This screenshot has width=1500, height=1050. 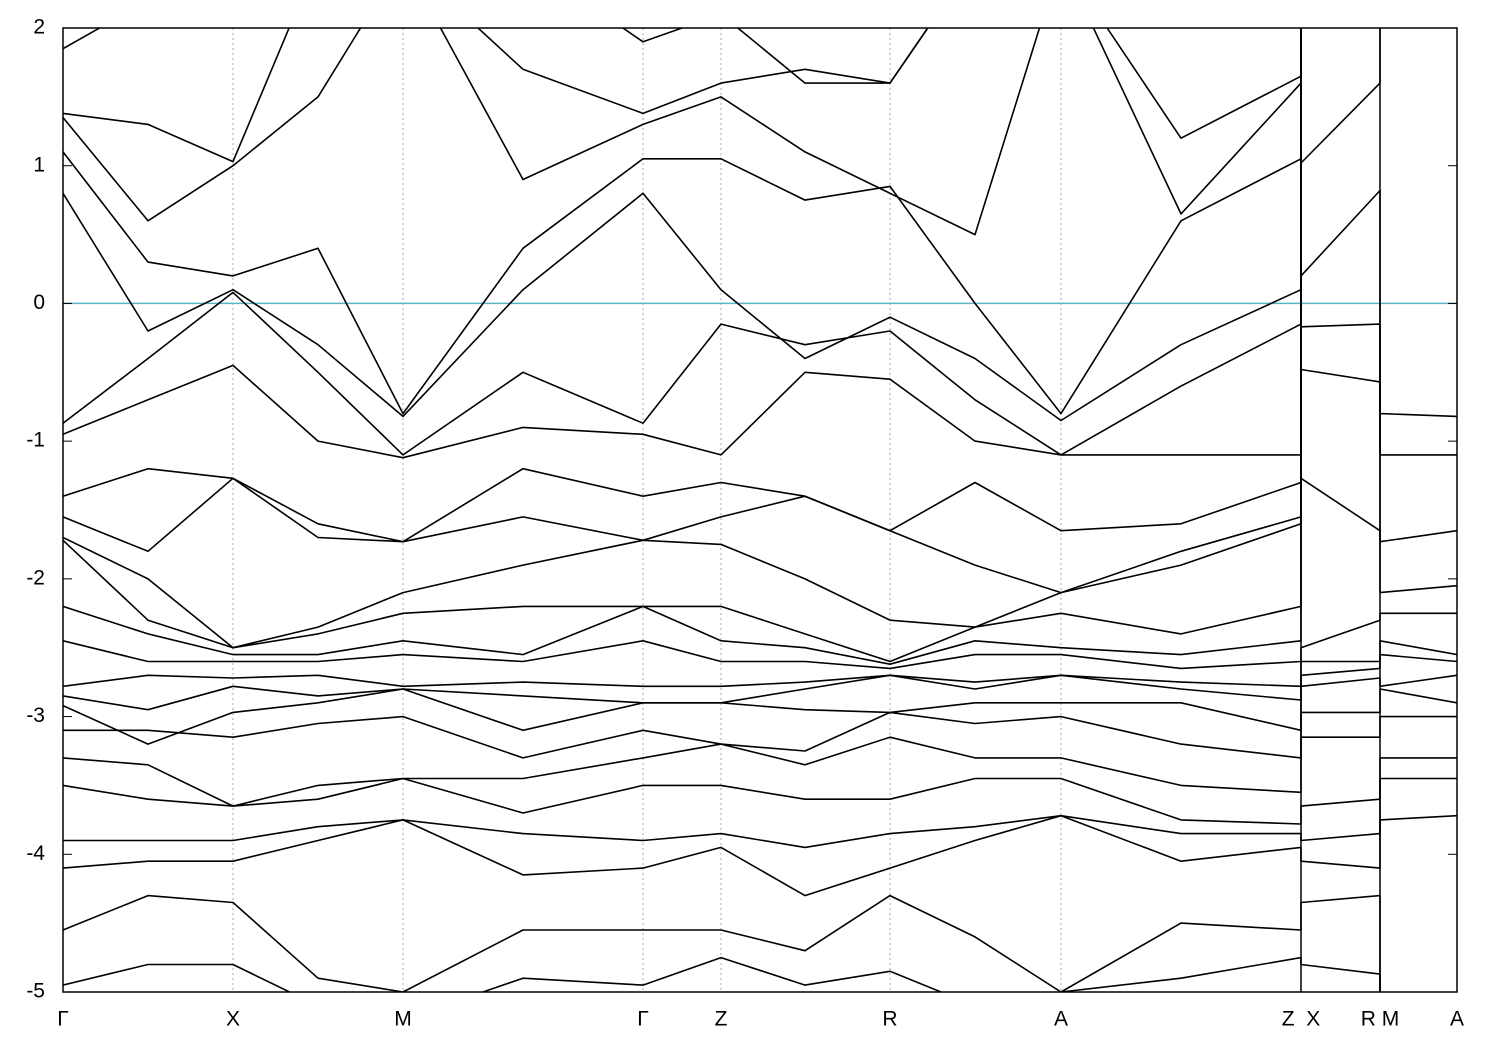 What do you see at coordinates (35, 853) in the screenshot?
I see `y-tick-label: -4` at bounding box center [35, 853].